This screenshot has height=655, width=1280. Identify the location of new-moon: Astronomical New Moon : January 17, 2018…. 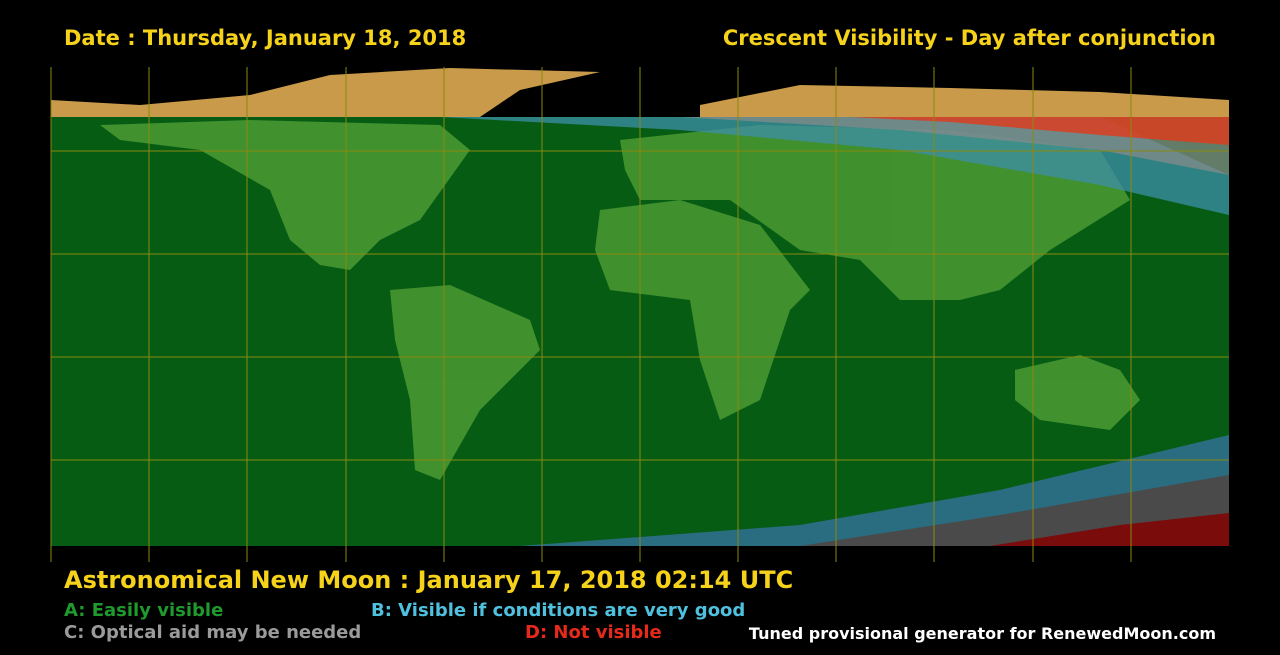
(429, 580).